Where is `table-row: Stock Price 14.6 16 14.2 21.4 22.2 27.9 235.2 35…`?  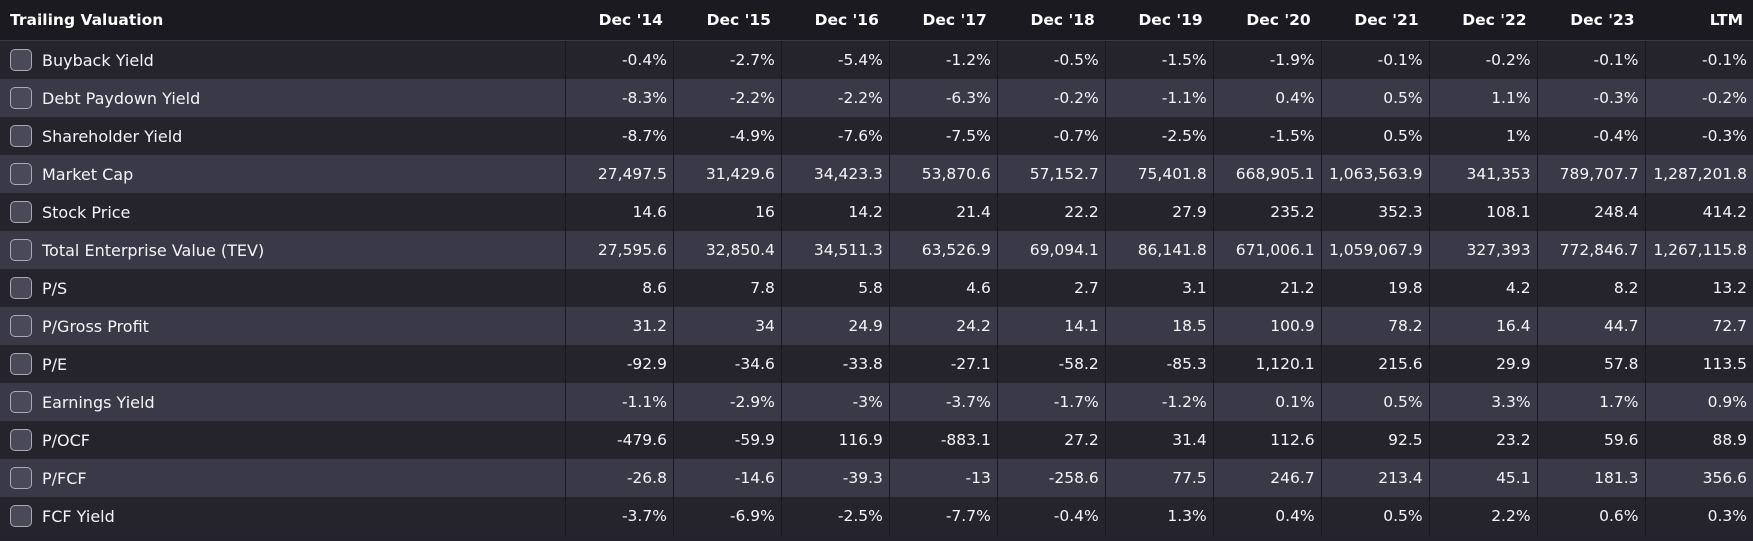 table-row: Stock Price 14.6 16 14.2 21.4 22.2 27.9 235.2 35… is located at coordinates (876, 212).